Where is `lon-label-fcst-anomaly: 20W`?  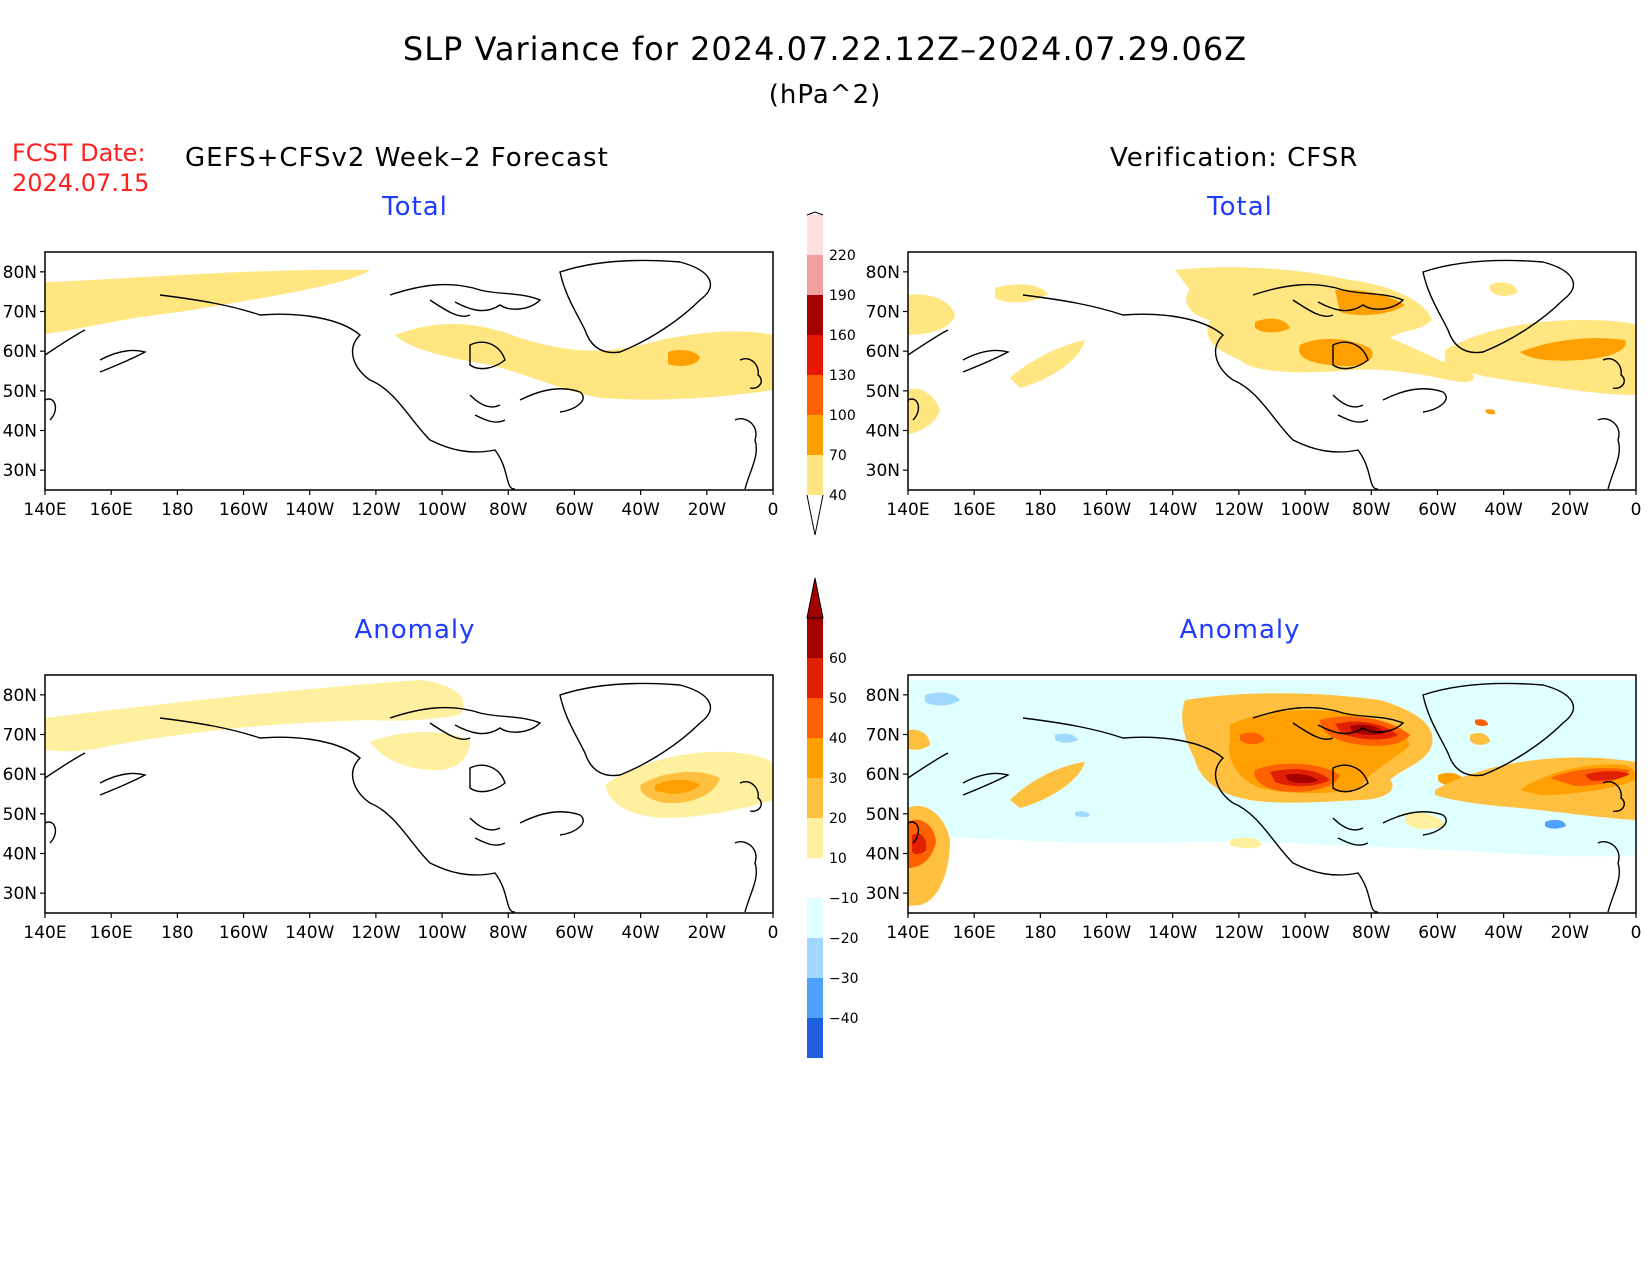 lon-label-fcst-anomaly: 20W is located at coordinates (707, 933).